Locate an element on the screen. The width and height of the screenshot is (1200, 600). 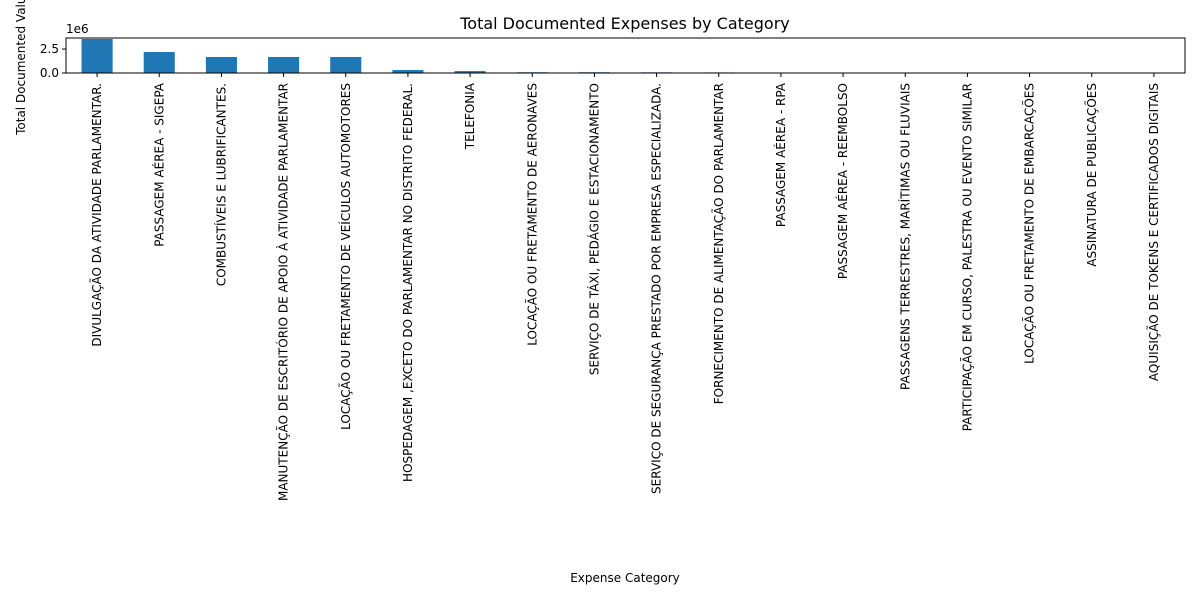
x-tick-label: LOCAÇÃO OU FRETAMENTO DE AERONAVES is located at coordinates (531, 214).